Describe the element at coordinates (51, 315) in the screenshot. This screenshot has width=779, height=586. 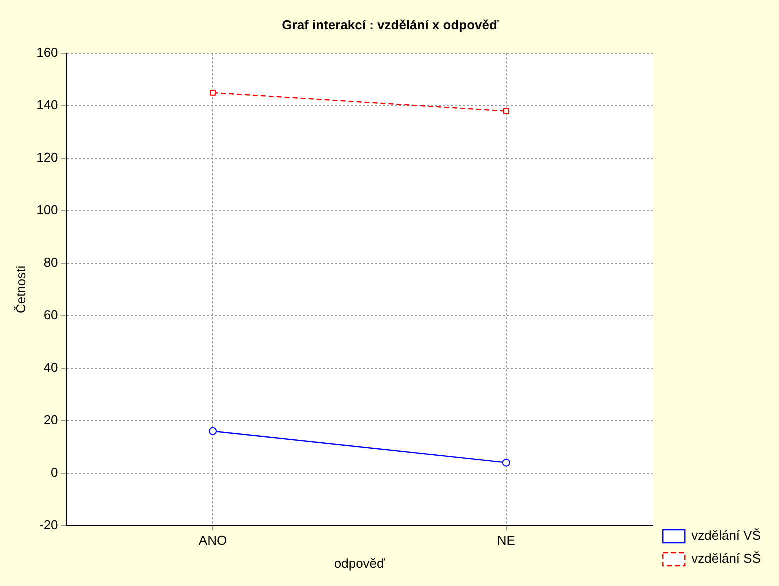
I see `y-tick-label: 60` at that location.